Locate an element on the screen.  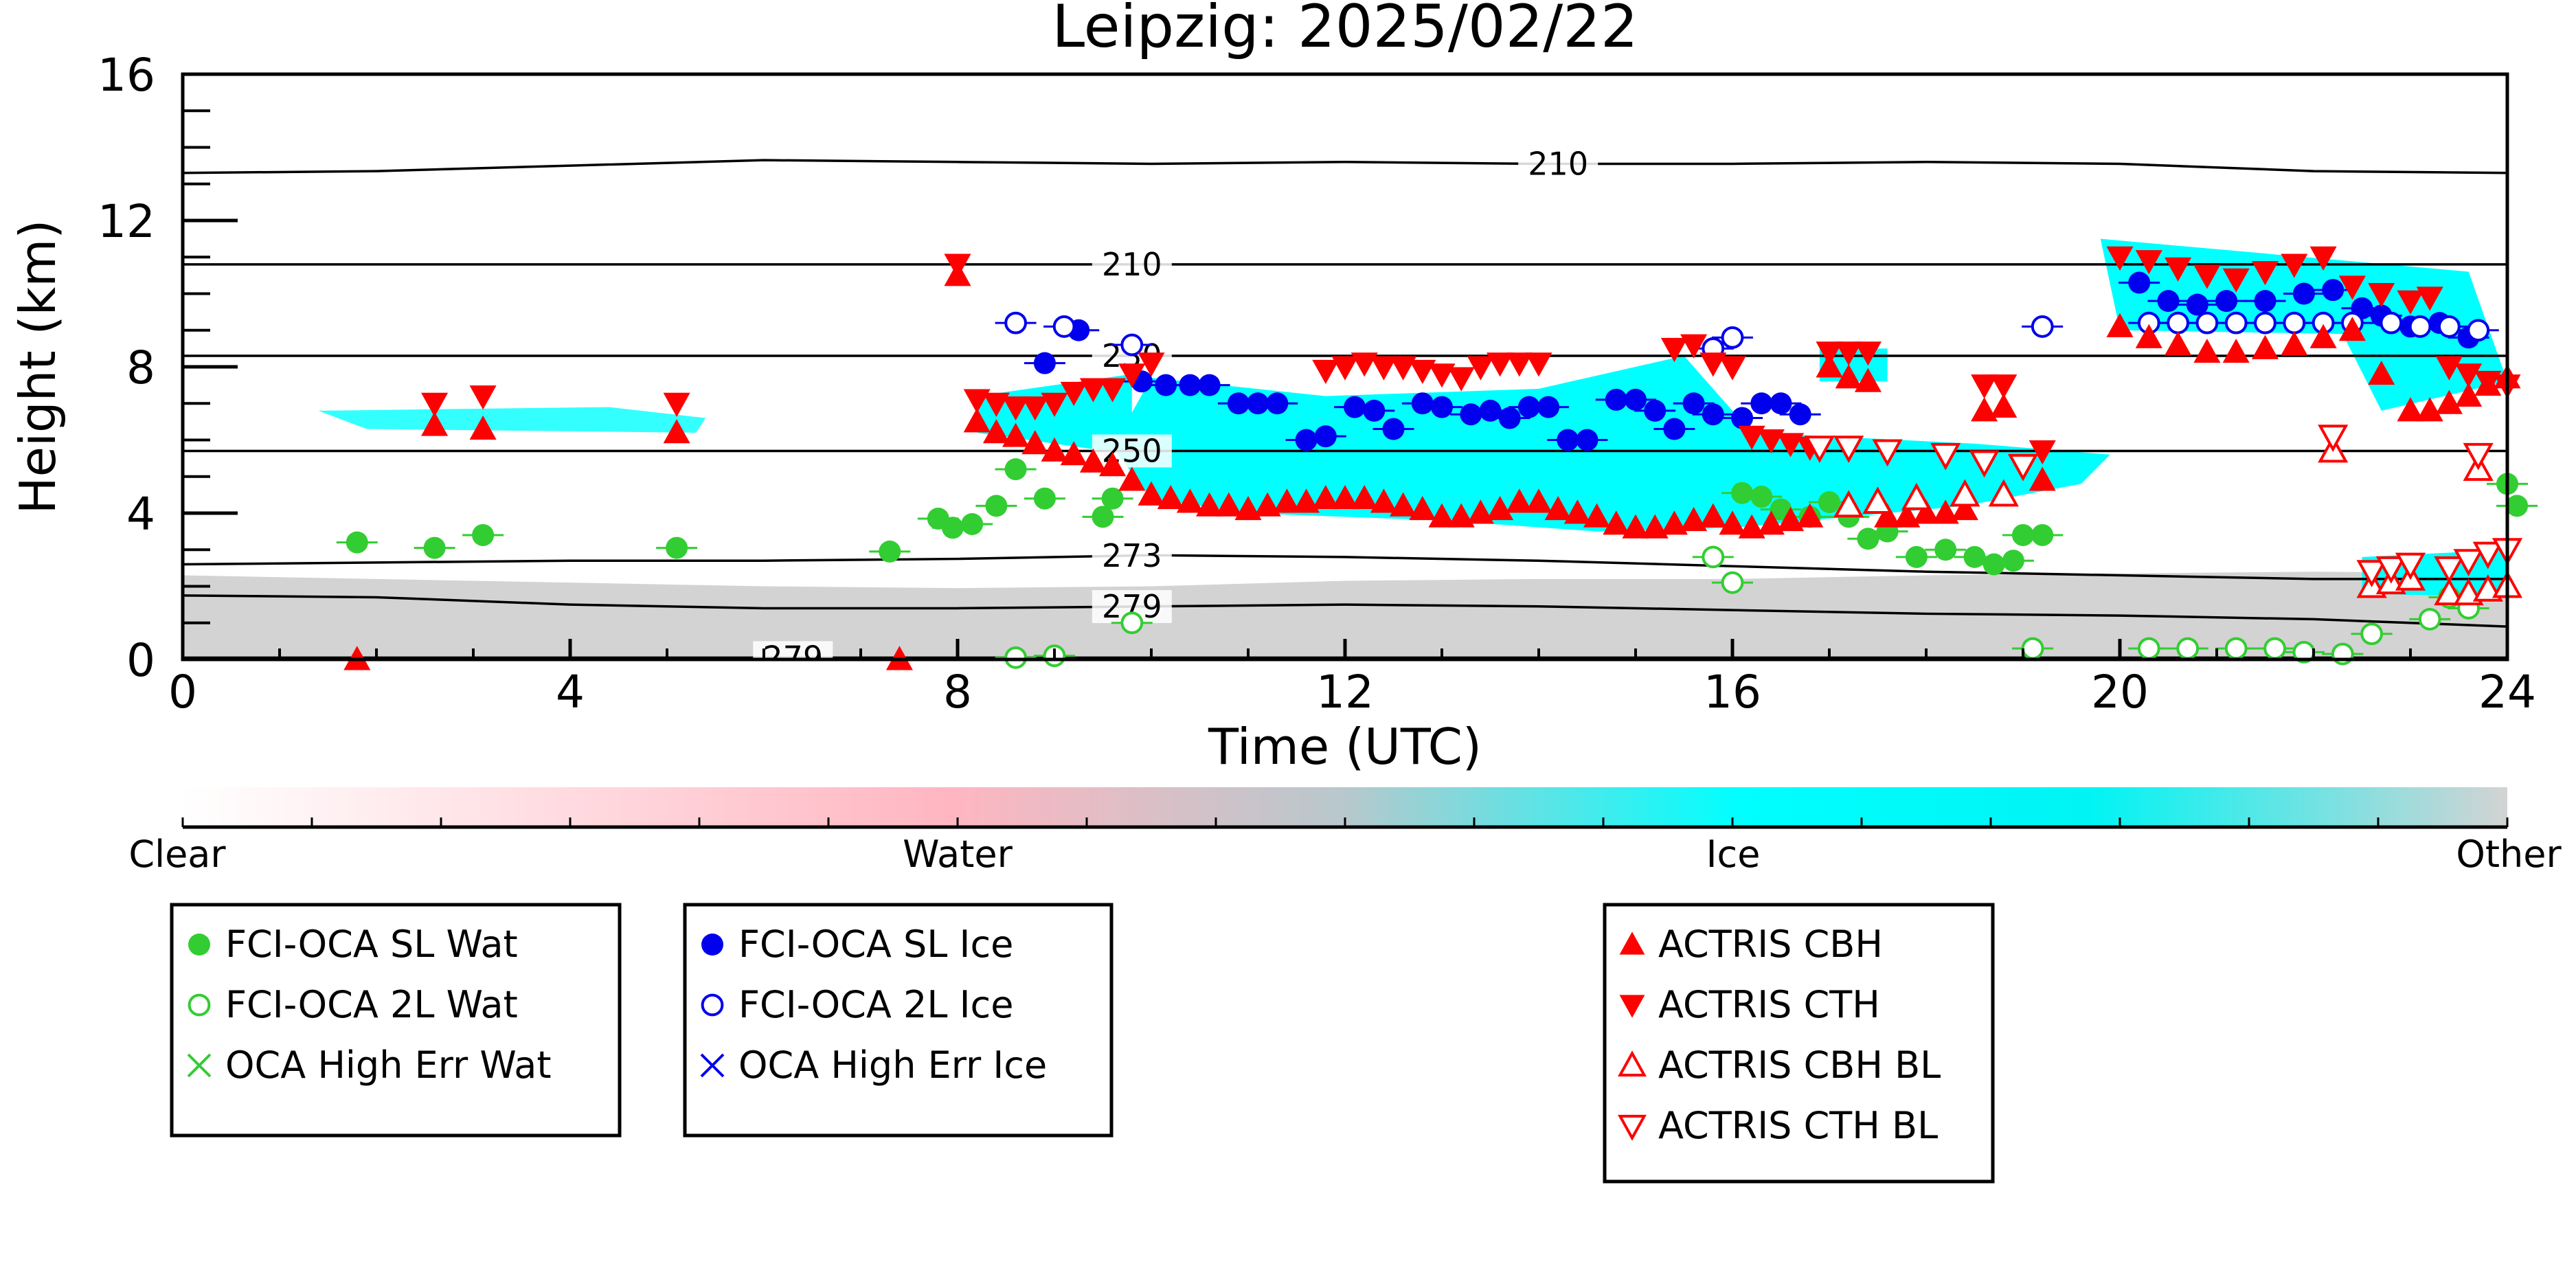
contour-label: 273 is located at coordinates (1132, 555).